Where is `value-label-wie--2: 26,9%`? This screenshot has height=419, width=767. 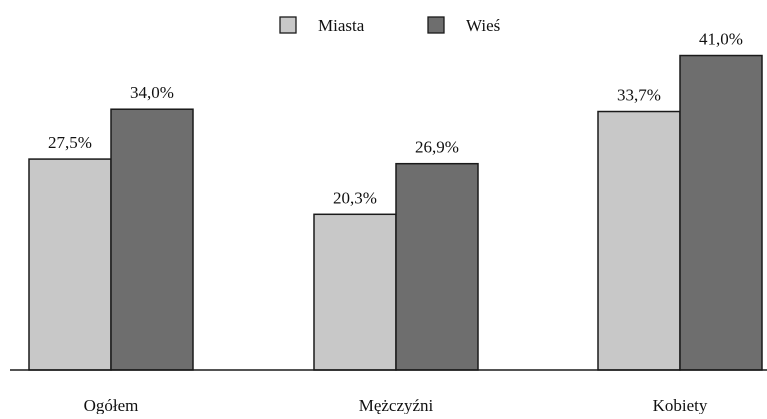 value-label-wie--2: 26,9% is located at coordinates (437, 147).